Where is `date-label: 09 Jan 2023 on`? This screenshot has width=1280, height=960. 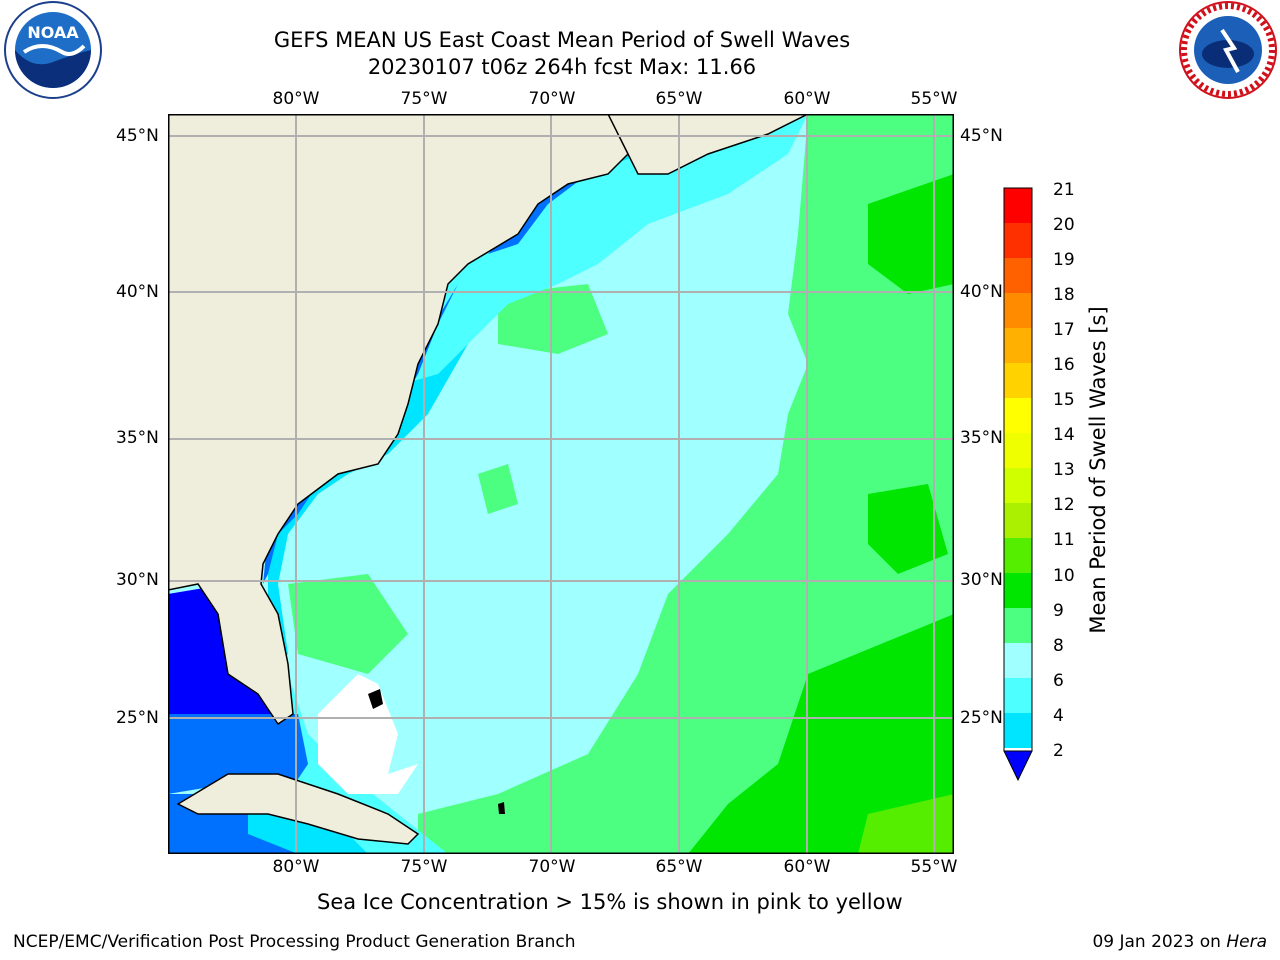 date-label: 09 Jan 2023 on is located at coordinates (1156, 942).